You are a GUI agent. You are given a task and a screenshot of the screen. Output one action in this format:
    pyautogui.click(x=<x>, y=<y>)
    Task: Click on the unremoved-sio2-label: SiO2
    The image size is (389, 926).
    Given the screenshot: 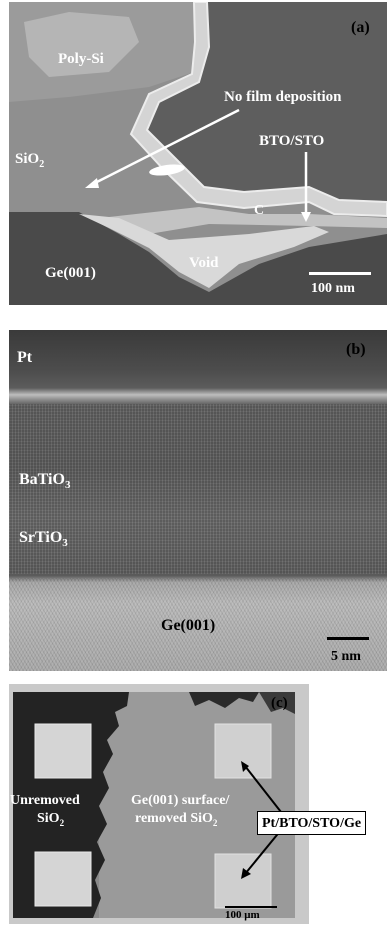 What is the action you would take?
    pyautogui.click(x=50, y=820)
    